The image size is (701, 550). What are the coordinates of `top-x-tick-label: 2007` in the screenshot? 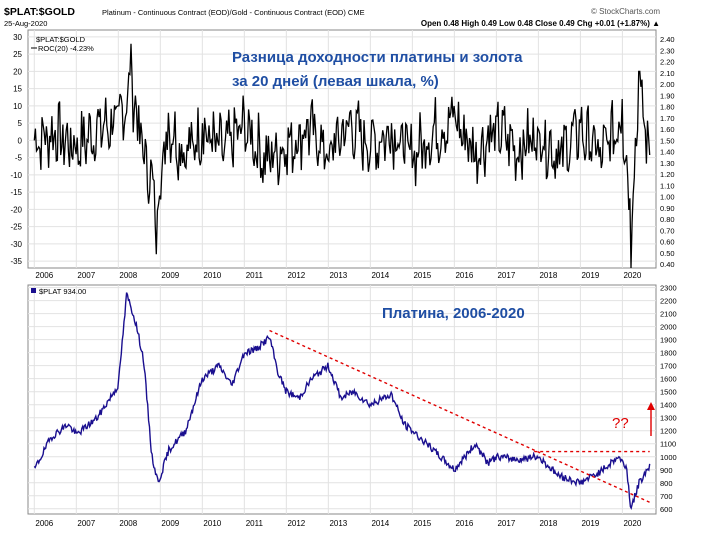 It's located at (86, 275).